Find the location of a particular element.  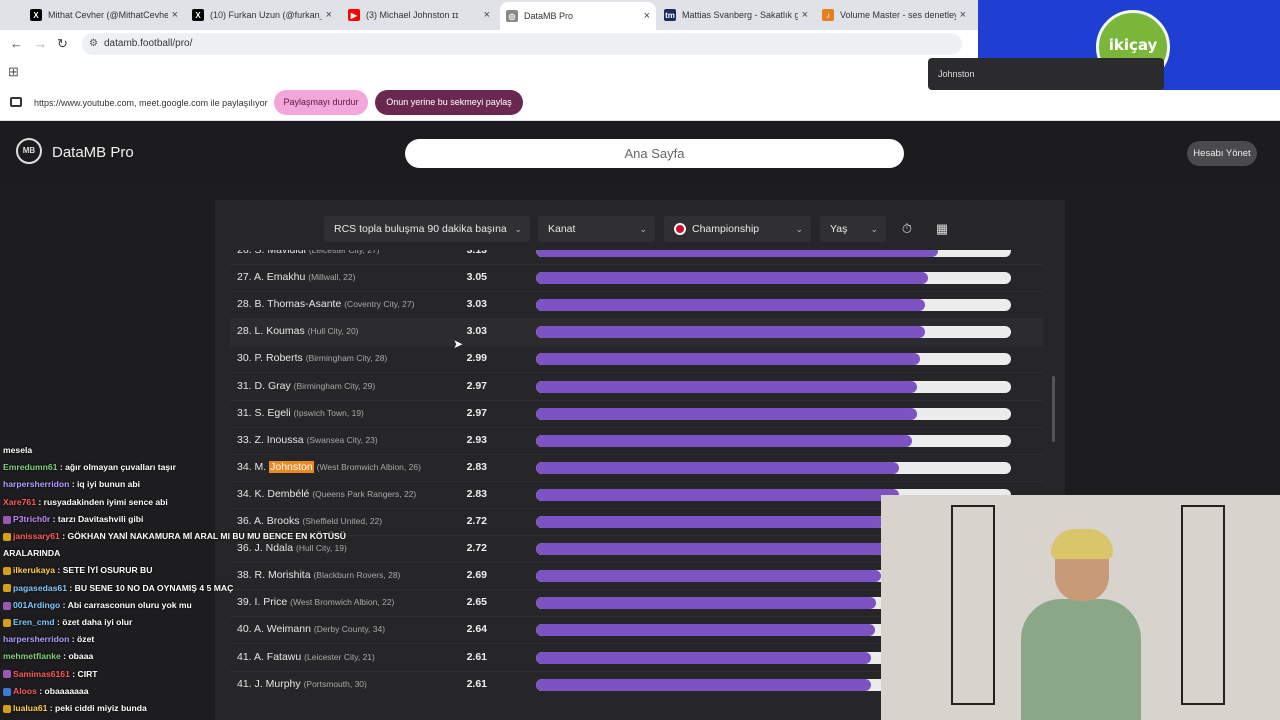

tab-favicon-icon: ▶ is located at coordinates (354, 15).